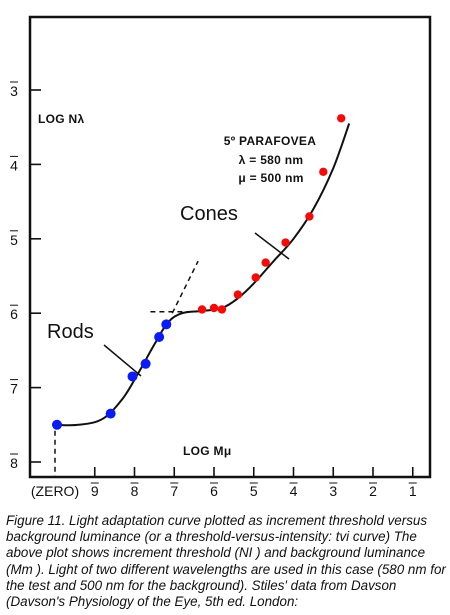 Image resolution: width=450 pixels, height=615 pixels. What do you see at coordinates (14, 91) in the screenshot?
I see `y-tick-label: 3` at bounding box center [14, 91].